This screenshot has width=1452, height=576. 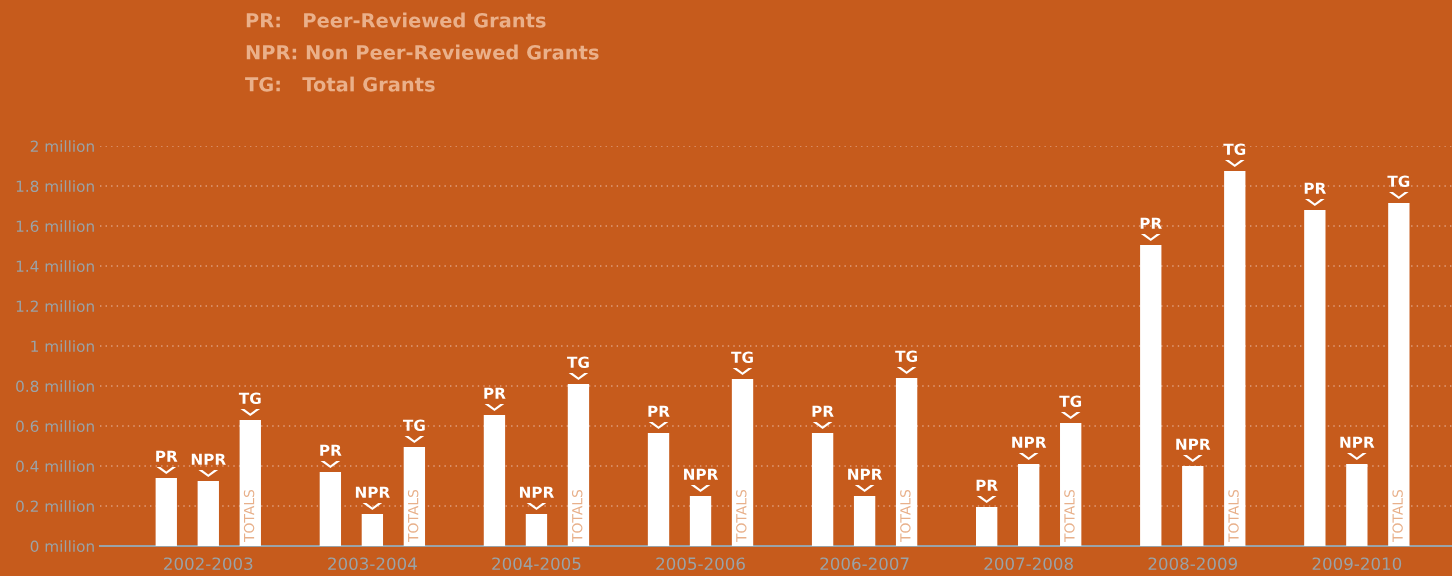 I want to click on series-label: PR, so click(x=167, y=456).